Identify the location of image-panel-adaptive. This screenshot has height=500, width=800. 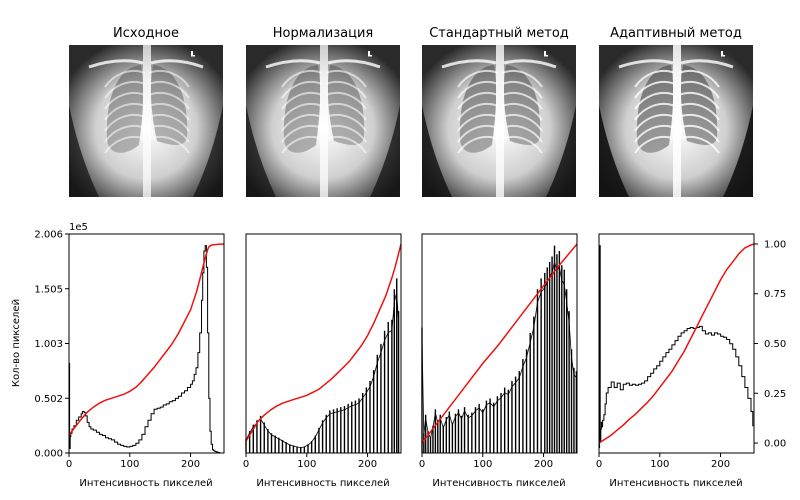
(676, 121).